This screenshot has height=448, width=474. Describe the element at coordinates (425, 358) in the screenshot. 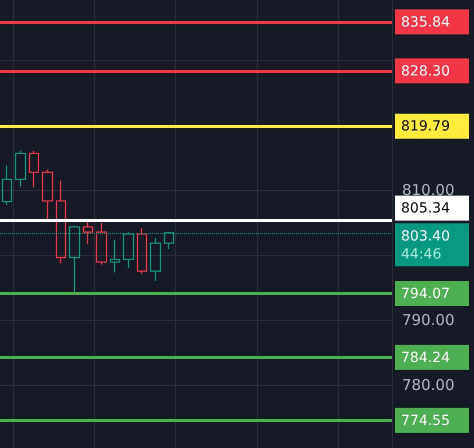

I see `ref-line-label: 784.24` at that location.